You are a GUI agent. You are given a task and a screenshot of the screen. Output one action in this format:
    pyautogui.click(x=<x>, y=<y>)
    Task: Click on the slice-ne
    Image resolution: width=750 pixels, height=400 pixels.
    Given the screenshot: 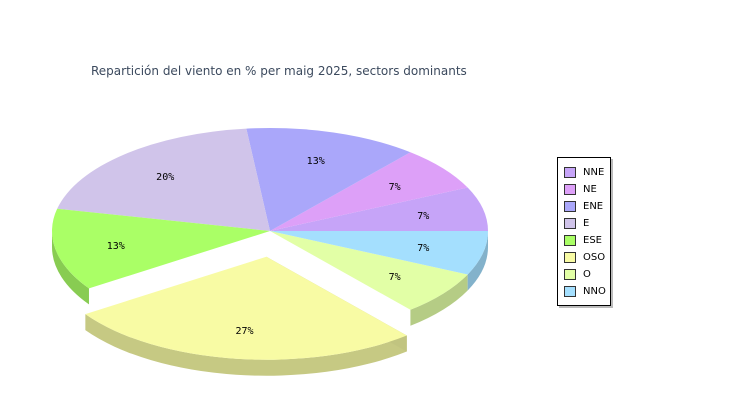 What is the action you would take?
    pyautogui.click(x=369, y=191)
    